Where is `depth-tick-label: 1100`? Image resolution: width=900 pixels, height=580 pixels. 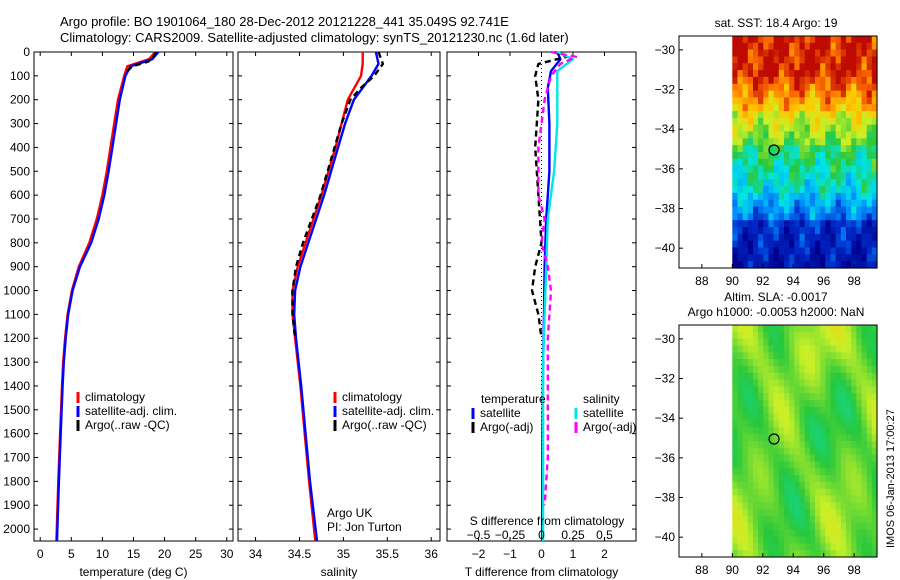
depth-tick-label: 1100 is located at coordinates (17, 314).